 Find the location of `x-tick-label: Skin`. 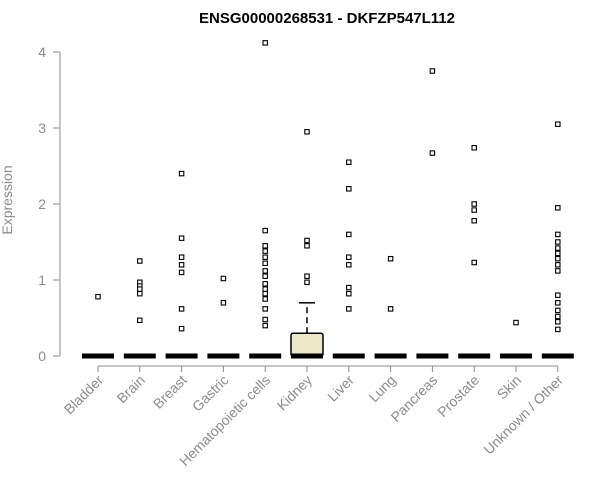

x-tick-label: Skin is located at coordinates (509, 387).